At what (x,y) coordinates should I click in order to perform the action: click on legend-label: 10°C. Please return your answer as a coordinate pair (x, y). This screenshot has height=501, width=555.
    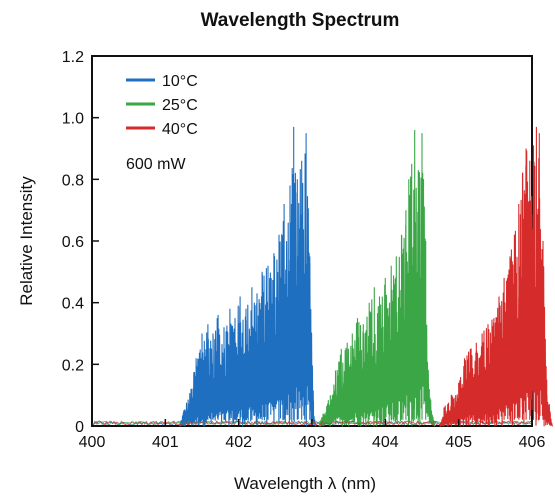
    Looking at the image, I should click on (180, 81).